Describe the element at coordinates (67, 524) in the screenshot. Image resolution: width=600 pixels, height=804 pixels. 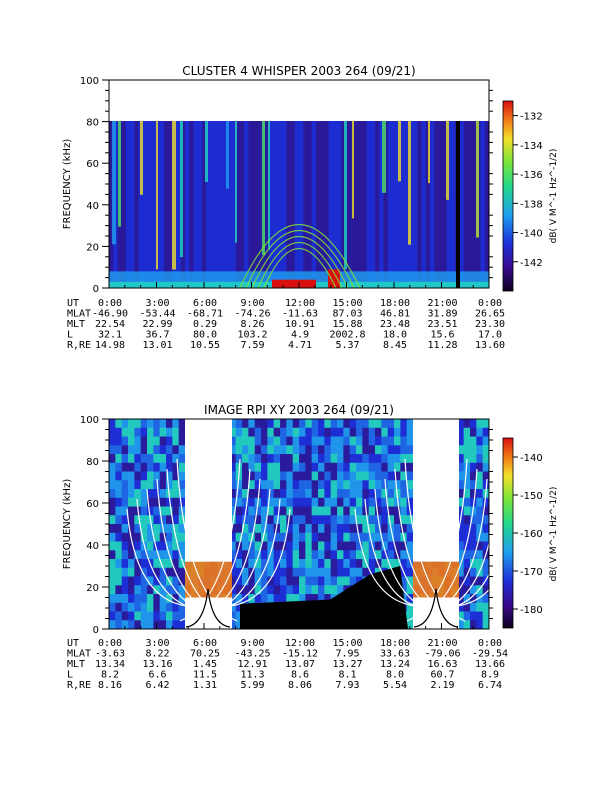
I see `y-axis-label: FREQUENCY (kHz)` at that location.